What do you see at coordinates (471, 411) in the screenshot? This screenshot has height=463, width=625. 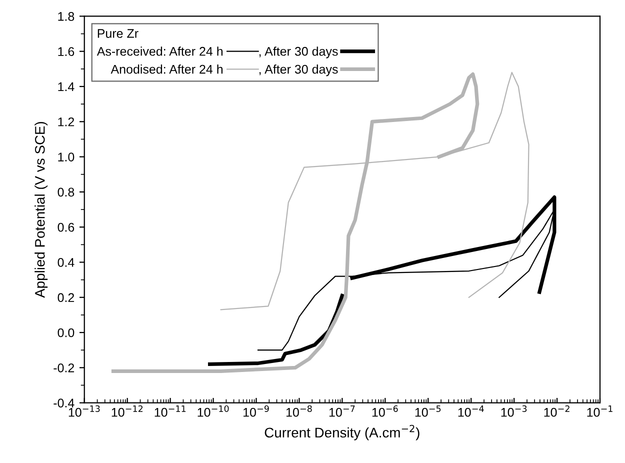 I see `x-tick-label: 10$^{−4}$` at bounding box center [471, 411].